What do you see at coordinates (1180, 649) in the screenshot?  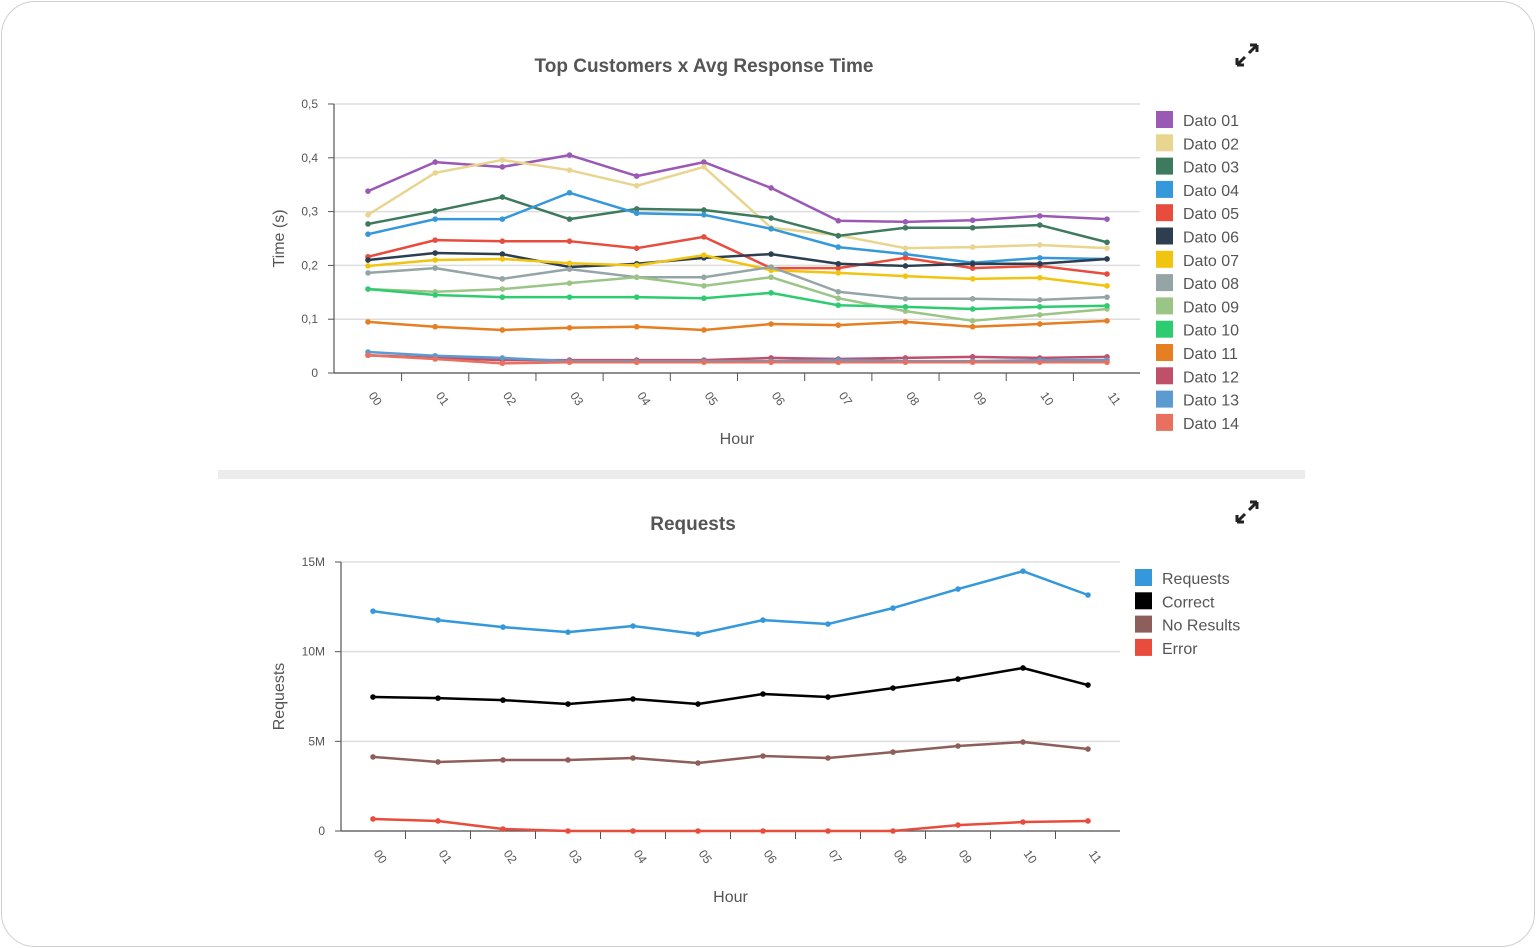 I see `legend-label: Error` at bounding box center [1180, 649].